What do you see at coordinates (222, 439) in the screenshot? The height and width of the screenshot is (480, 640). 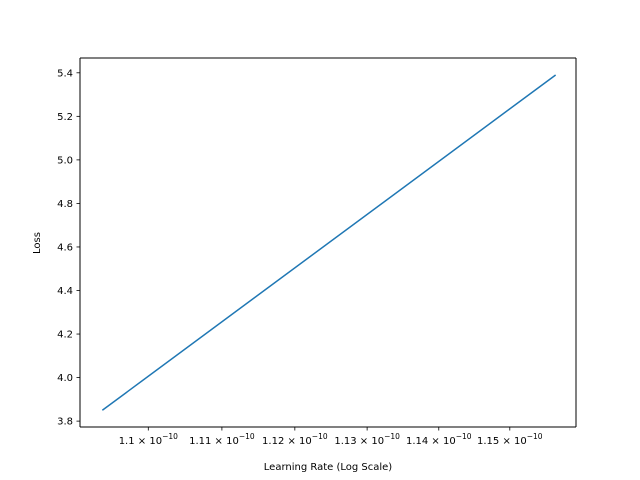 I see `x-tick-label: 1.11 × 10⁻¹⁰` at bounding box center [222, 439].